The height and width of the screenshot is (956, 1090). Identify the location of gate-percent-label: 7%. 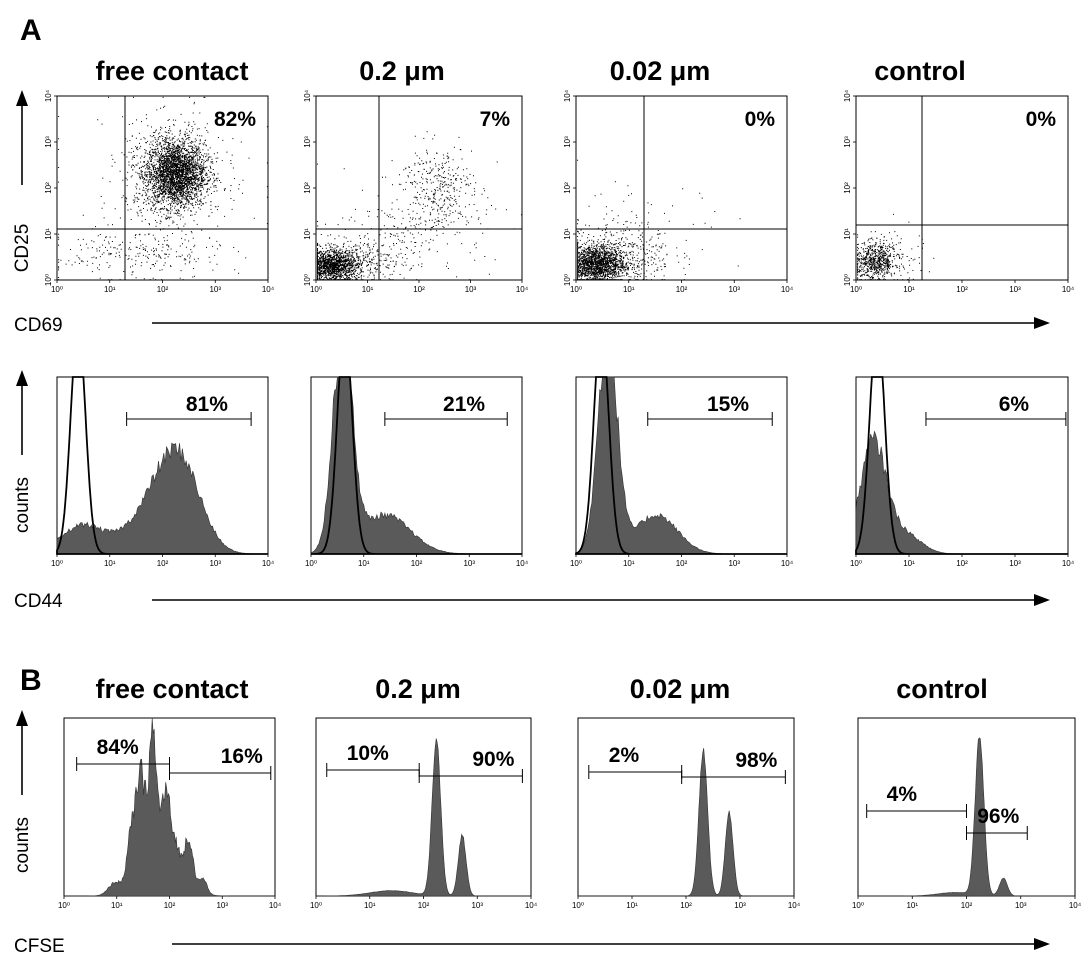
(495, 119).